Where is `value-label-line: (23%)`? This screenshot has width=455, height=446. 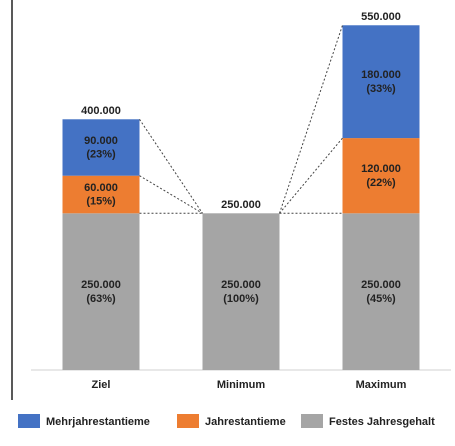 value-label-line: (23%) is located at coordinates (101, 155).